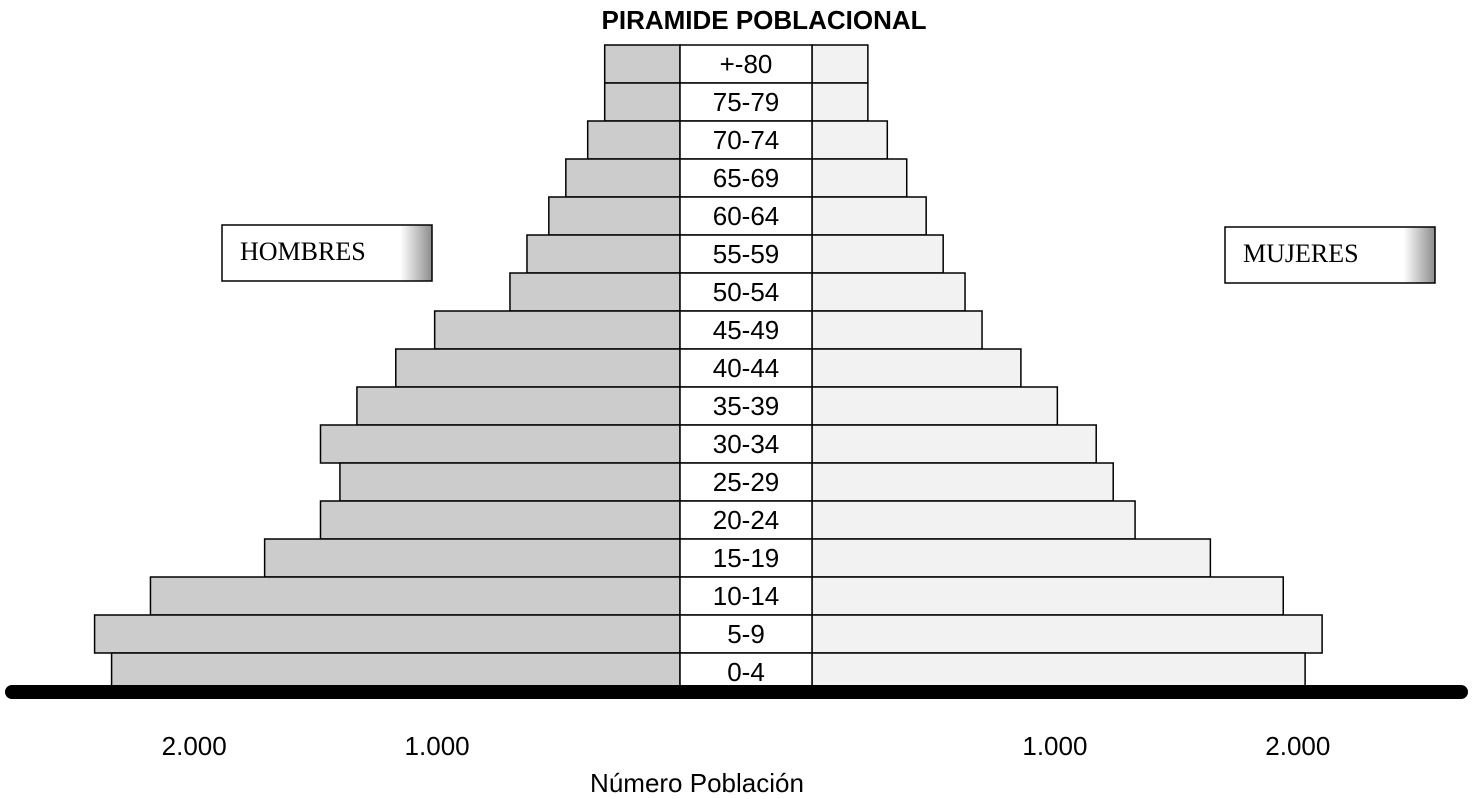 The image size is (1473, 799). What do you see at coordinates (746, 140) in the screenshot?
I see `category-label: 70-74` at bounding box center [746, 140].